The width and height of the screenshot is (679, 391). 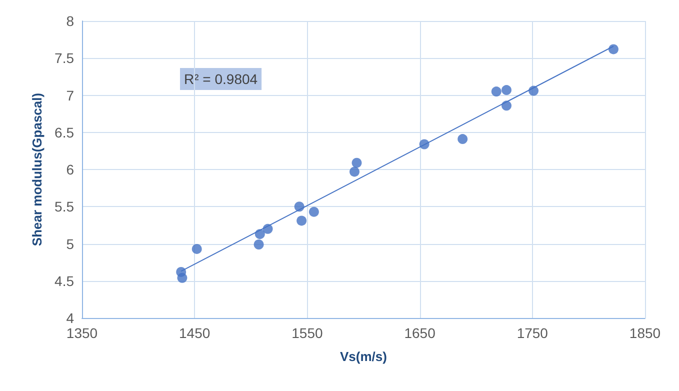 I want to click on x-tick-label: 1350, so click(x=82, y=333).